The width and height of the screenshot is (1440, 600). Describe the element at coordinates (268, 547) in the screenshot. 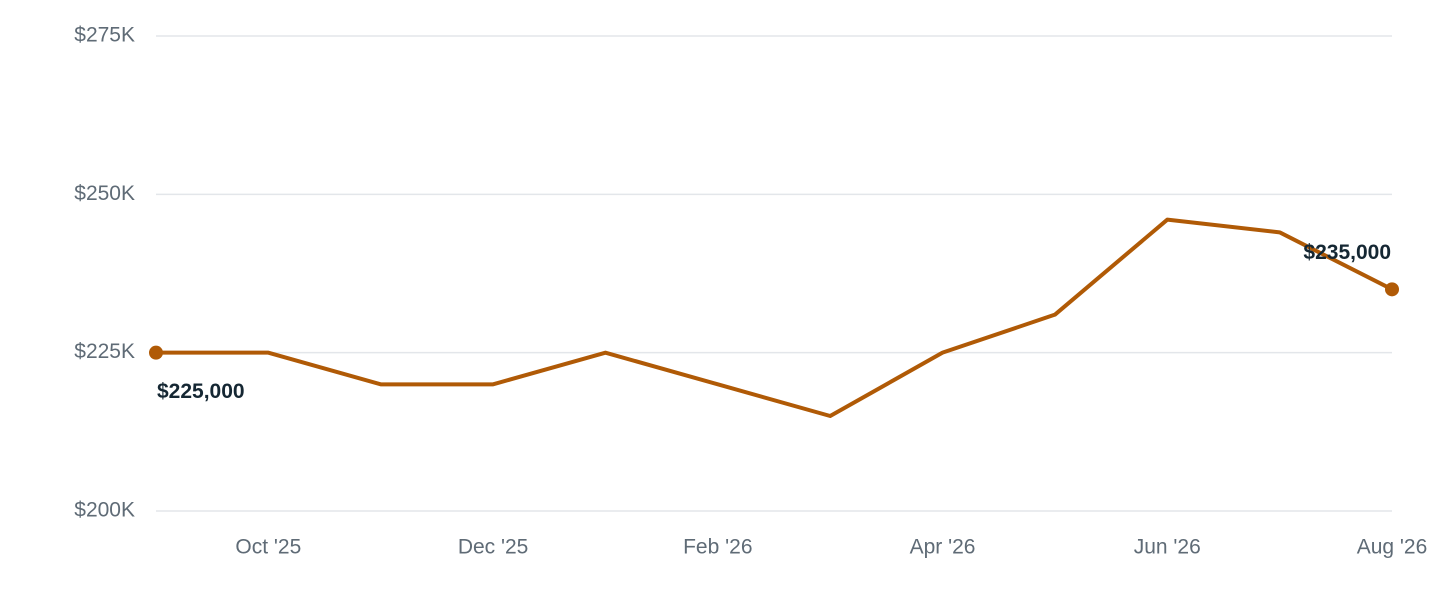

I see `x-tick-label: Oct '25` at that location.